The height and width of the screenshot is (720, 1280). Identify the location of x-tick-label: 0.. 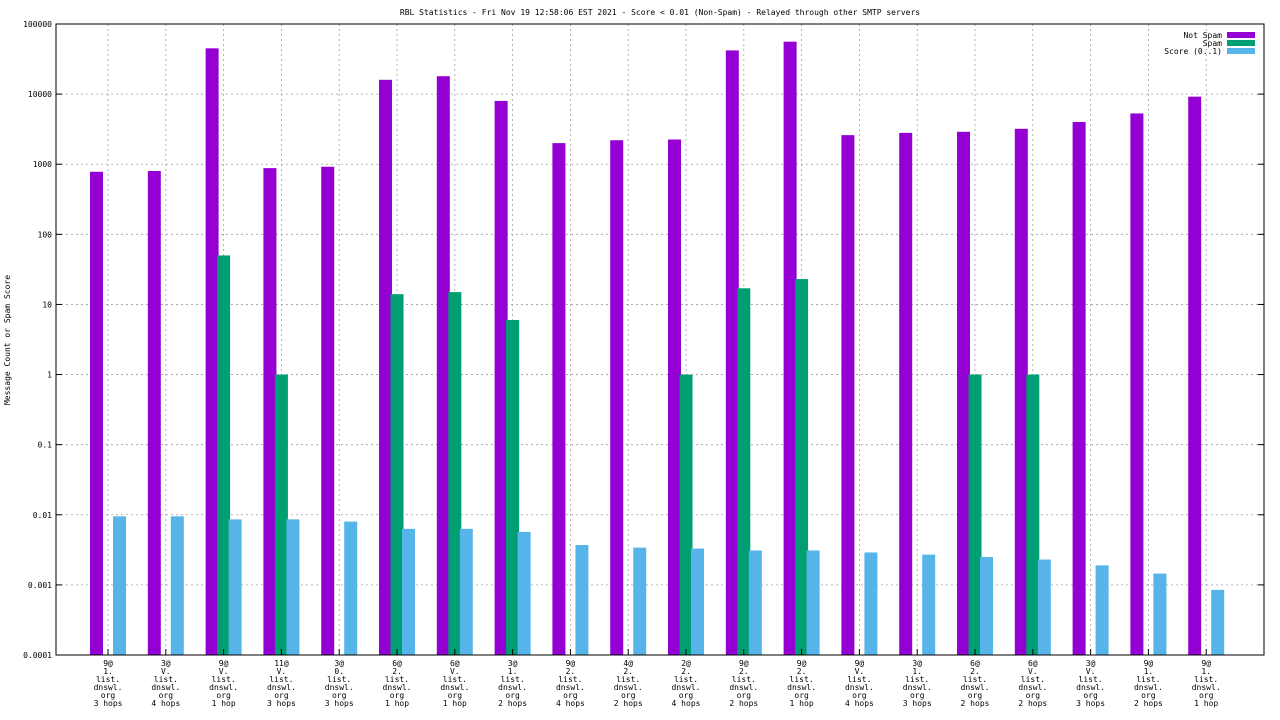
(339, 671).